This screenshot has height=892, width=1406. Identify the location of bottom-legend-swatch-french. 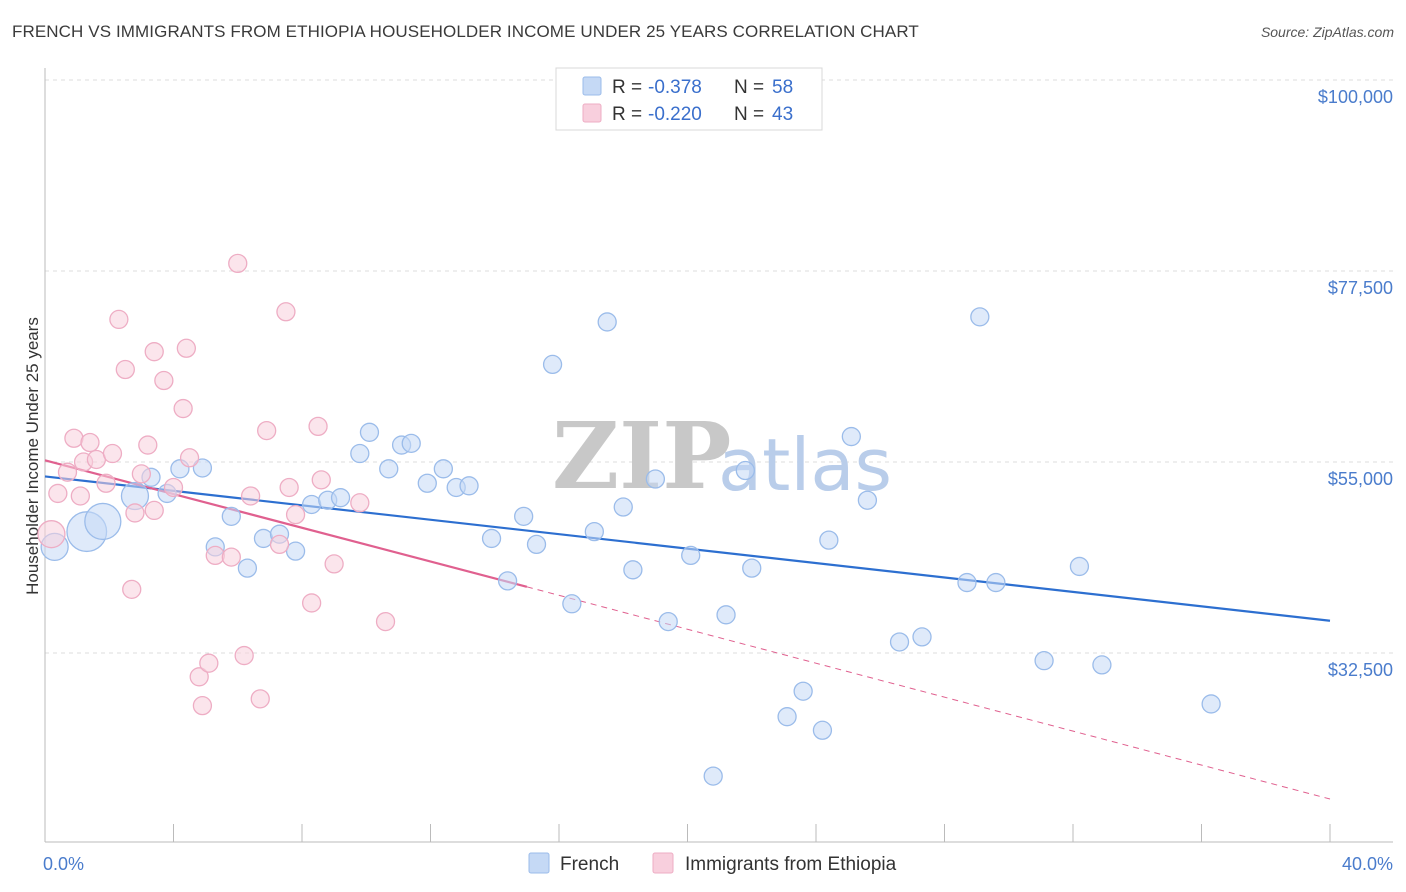
(539, 863).